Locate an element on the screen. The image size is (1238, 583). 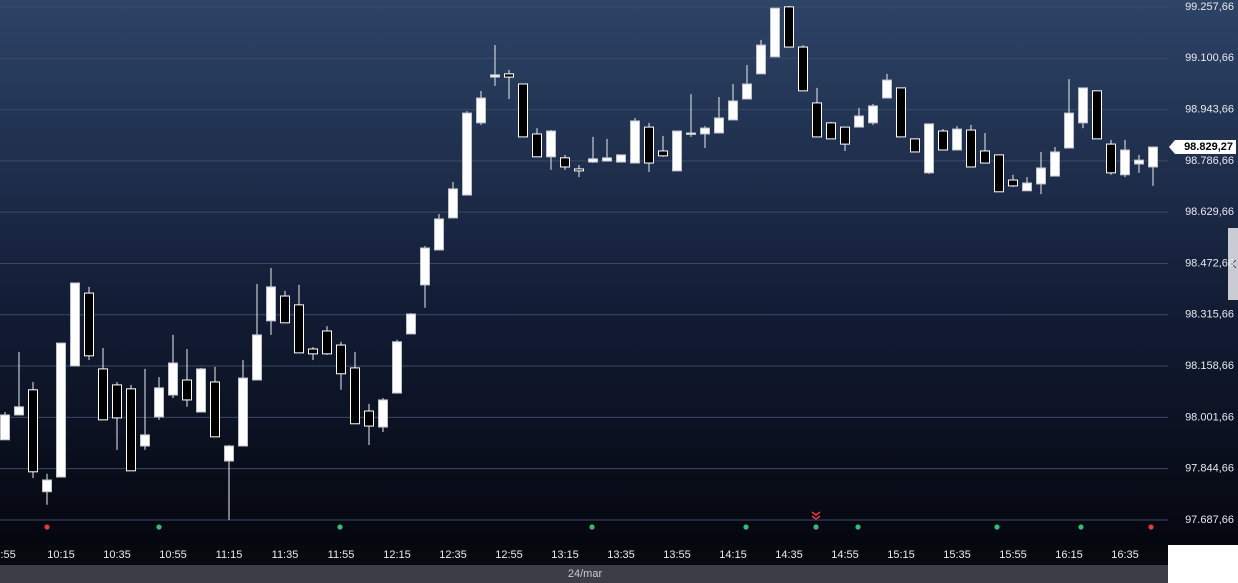
date-label: 24/mar is located at coordinates (585, 574).